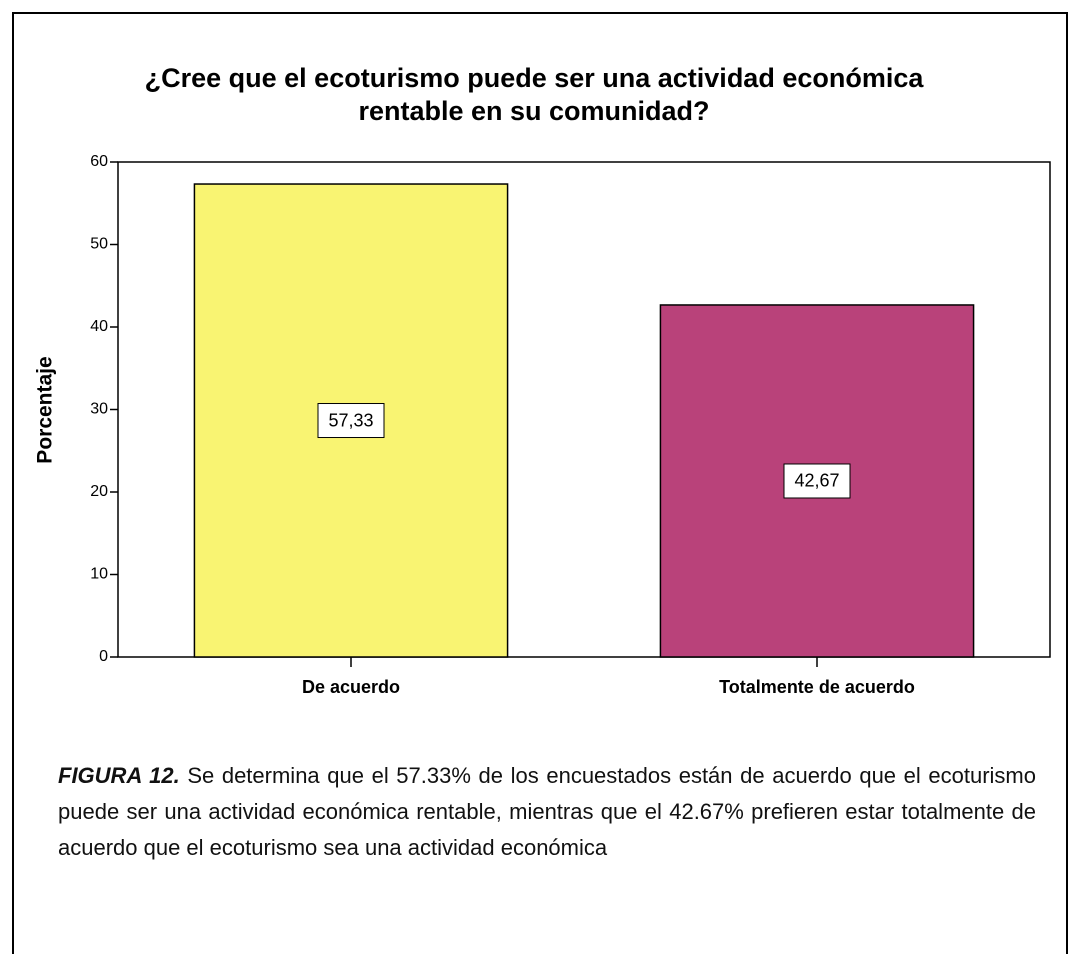  What do you see at coordinates (99, 244) in the screenshot?
I see `y-tick-label: 50` at bounding box center [99, 244].